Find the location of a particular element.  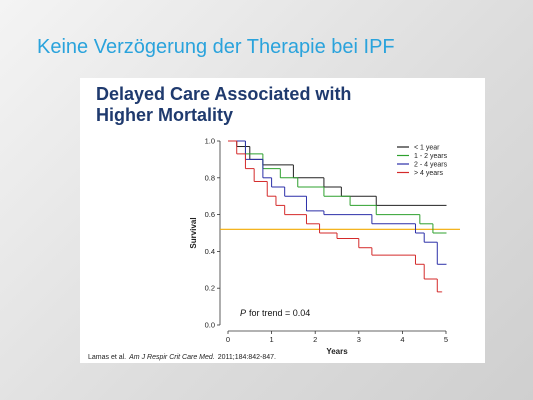

y-tick-label: 0.6 is located at coordinates (210, 214).